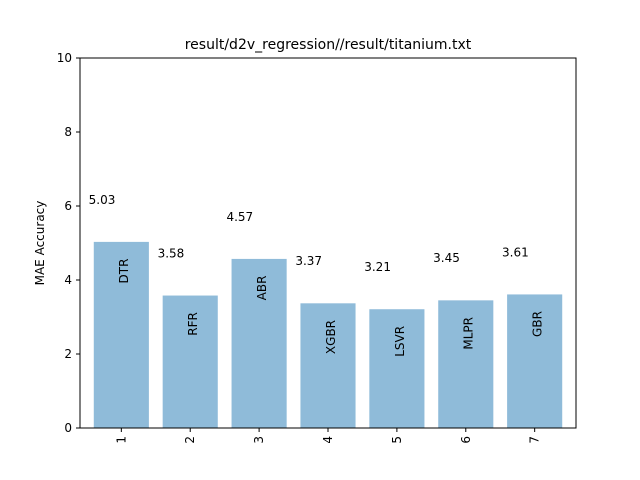 This screenshot has height=480, width=640. I want to click on y-tick-label-5: 8, so click(68, 132).